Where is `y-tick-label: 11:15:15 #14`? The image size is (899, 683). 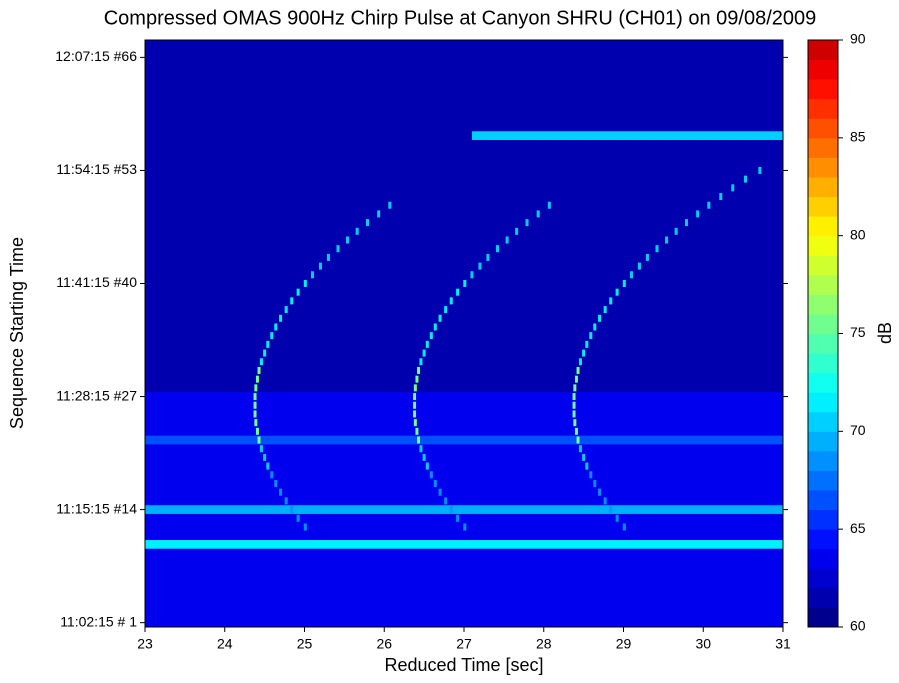 y-tick-label: 11:15:15 #14 is located at coordinates (96, 508).